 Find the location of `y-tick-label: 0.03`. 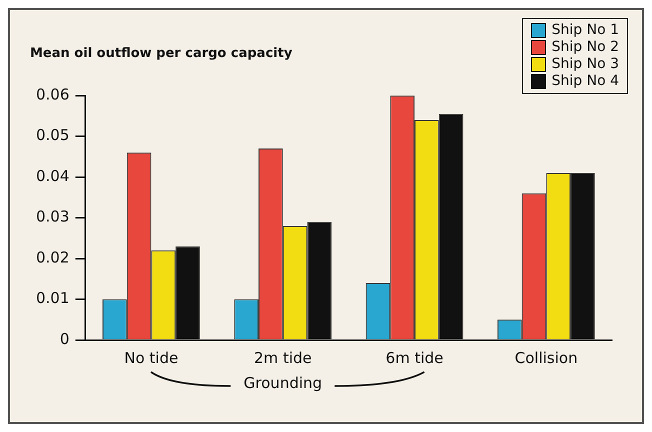

y-tick-label: 0.03 is located at coordinates (53, 217).